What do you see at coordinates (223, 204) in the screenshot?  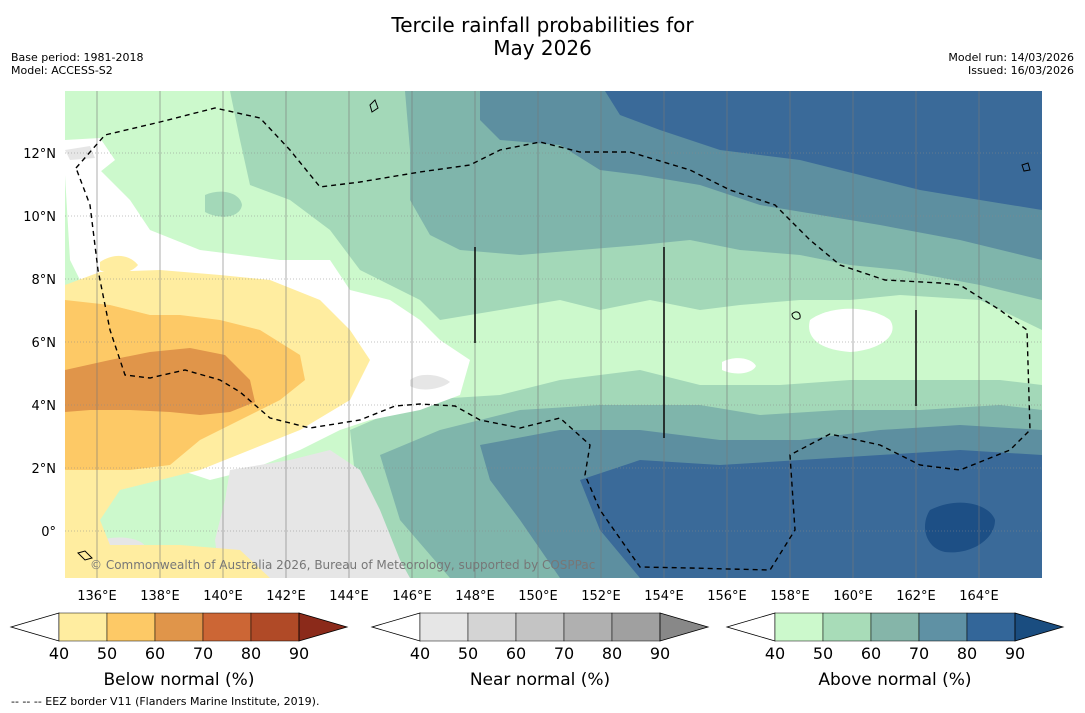 I see `above-50-island` at bounding box center [223, 204].